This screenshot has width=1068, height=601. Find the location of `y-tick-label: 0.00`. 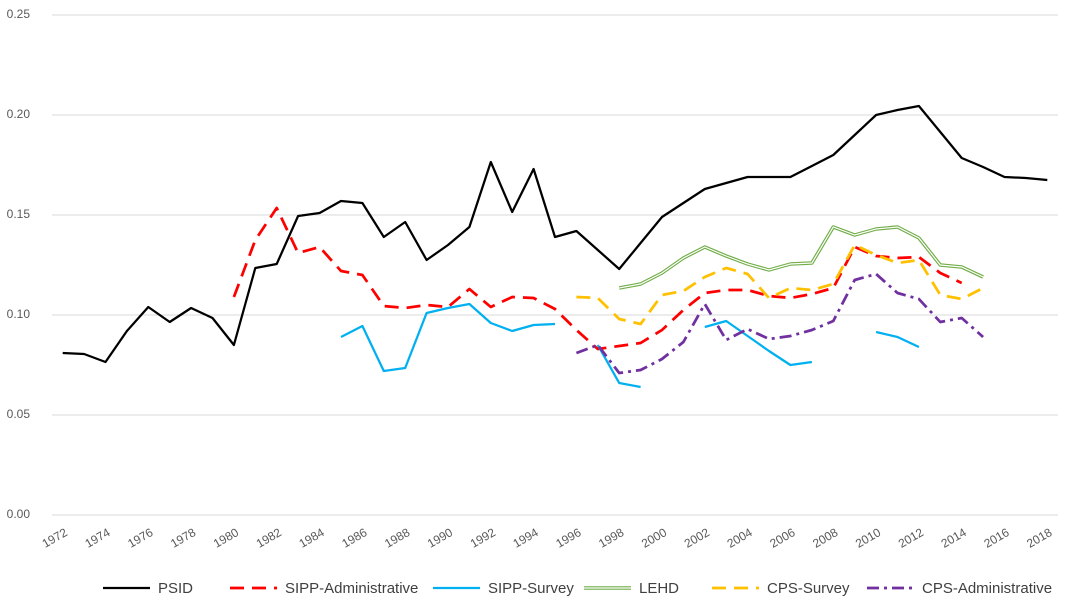

y-tick-label: 0.00 is located at coordinates (19, 514).